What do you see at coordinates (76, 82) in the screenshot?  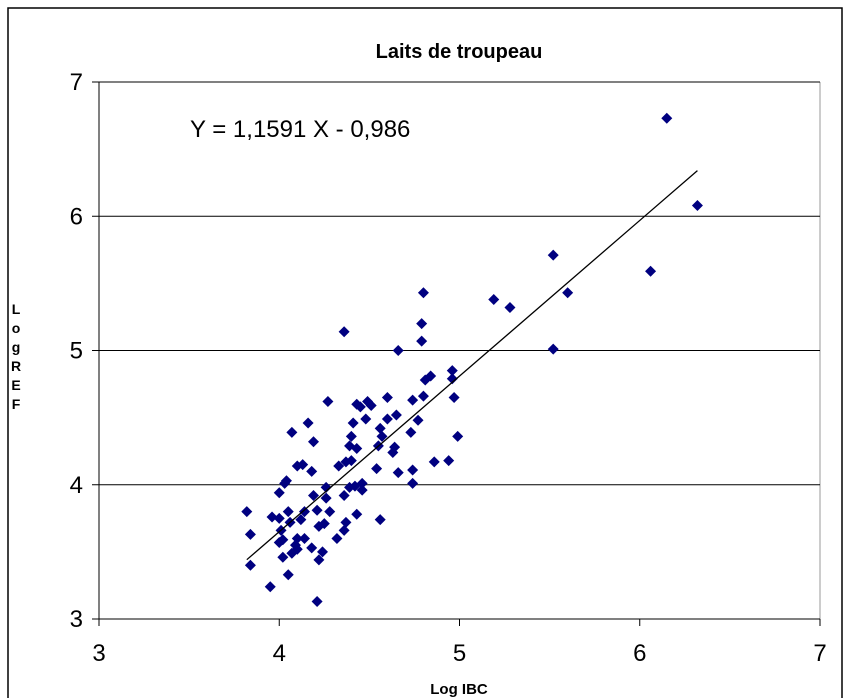 I see `y-tick-label: 7` at bounding box center [76, 82].